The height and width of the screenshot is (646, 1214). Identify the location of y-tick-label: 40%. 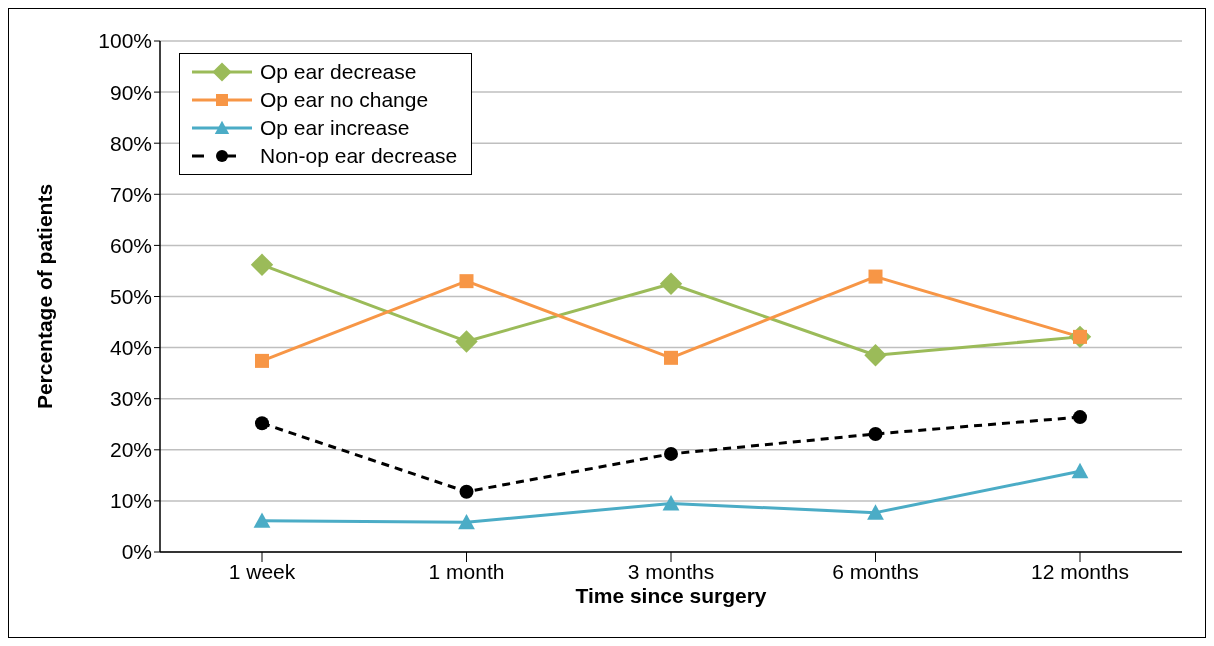
(130, 348).